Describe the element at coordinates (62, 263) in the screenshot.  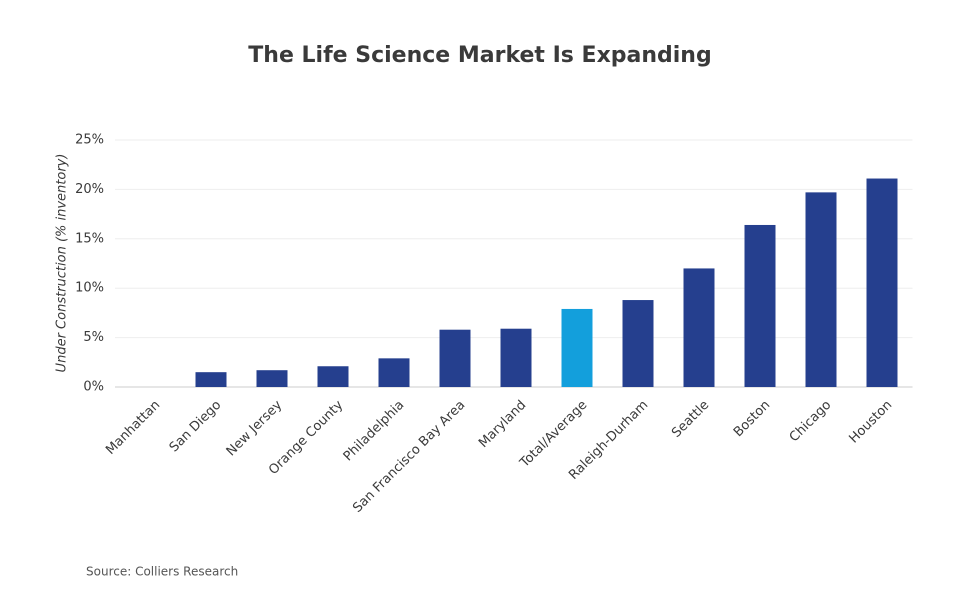
I see `y-axis-label: Under Construction (% inventory)` at that location.